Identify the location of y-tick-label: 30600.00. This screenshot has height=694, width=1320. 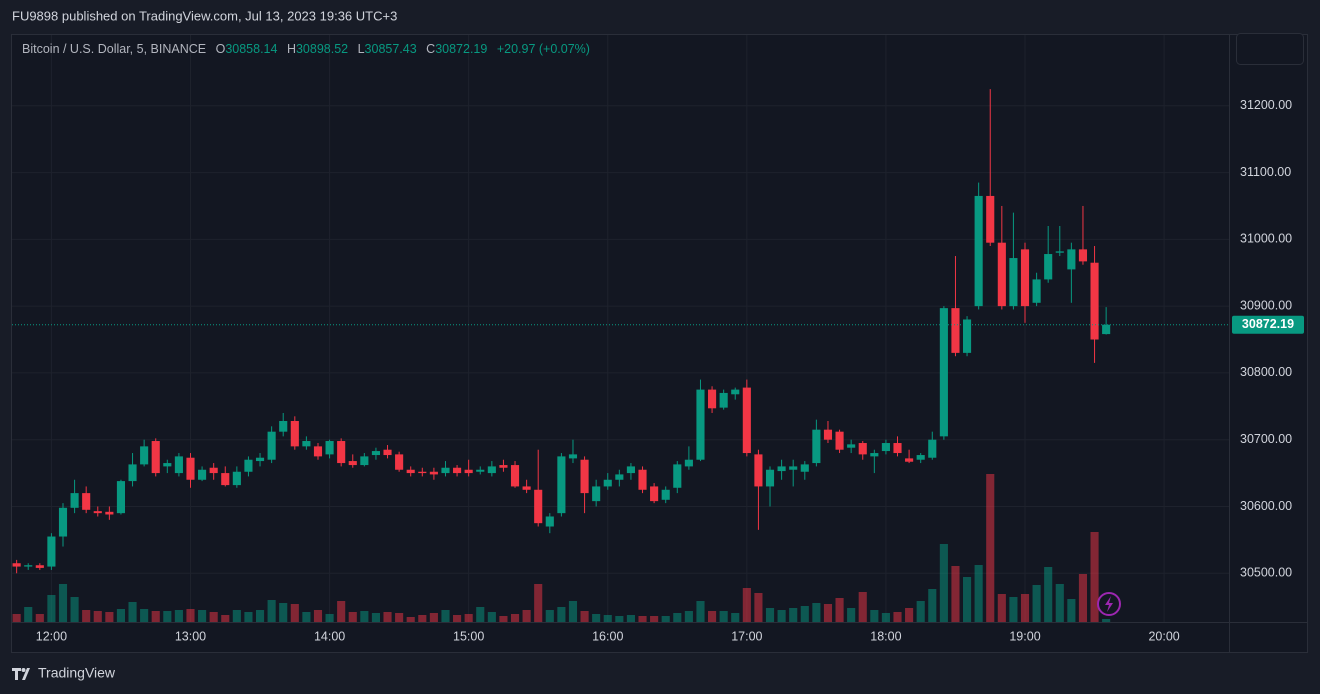
(1266, 506).